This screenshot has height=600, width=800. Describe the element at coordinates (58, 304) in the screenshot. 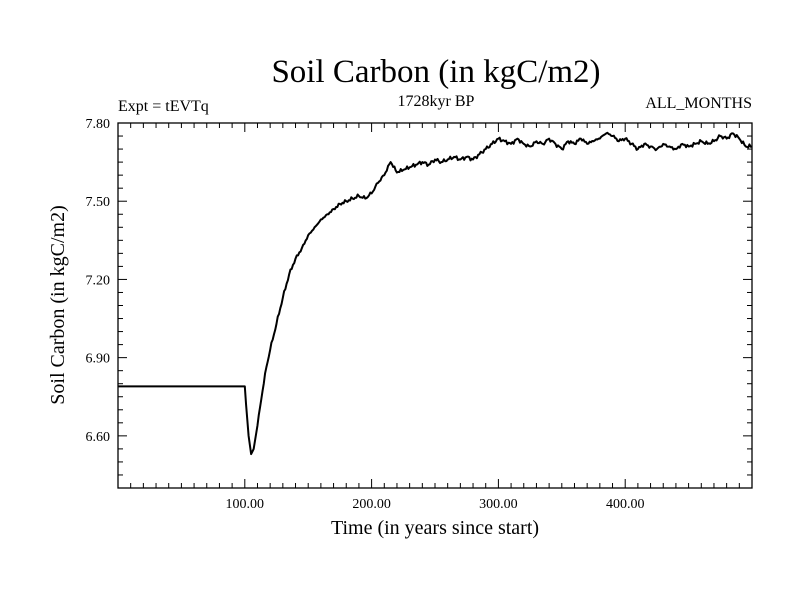

I see `y-axis-label: Soil Carbon (in kgC/m2)` at that location.